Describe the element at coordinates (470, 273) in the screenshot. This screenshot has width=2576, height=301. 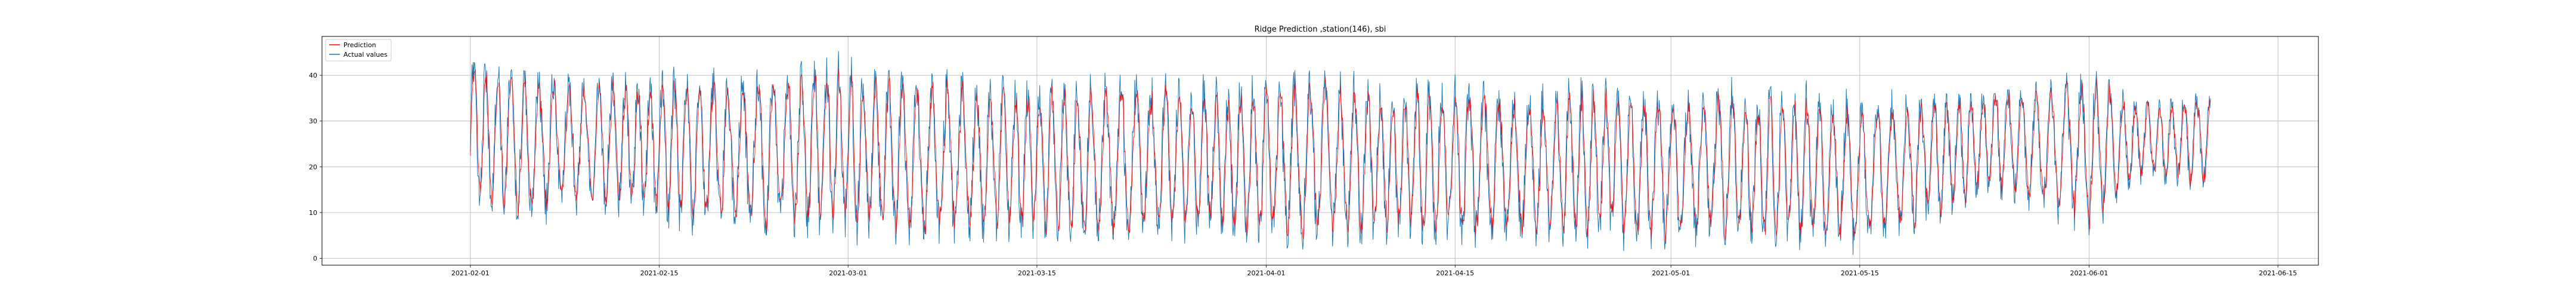
I see `x-tick-label: 2021-02-01` at that location.